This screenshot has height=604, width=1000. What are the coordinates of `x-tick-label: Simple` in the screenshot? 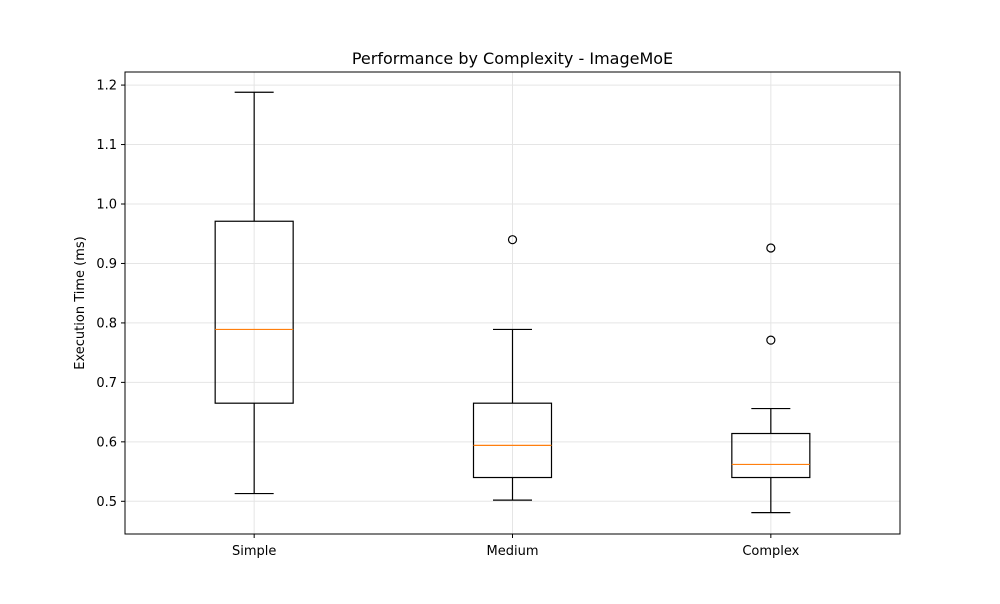 It's located at (254, 551).